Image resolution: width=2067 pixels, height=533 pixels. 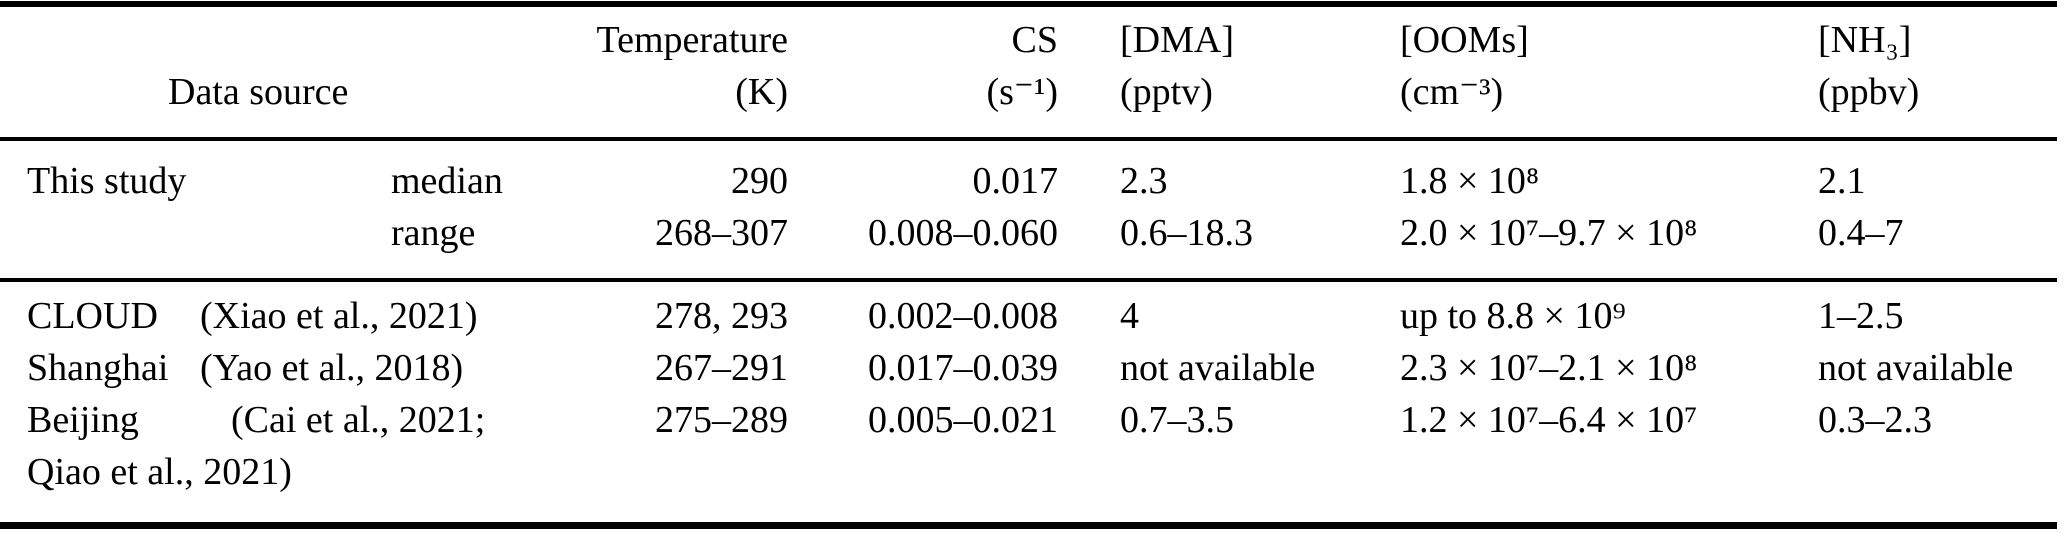 I want to click on col-unit-ooms: (cm⁻³), so click(x=1452, y=92).